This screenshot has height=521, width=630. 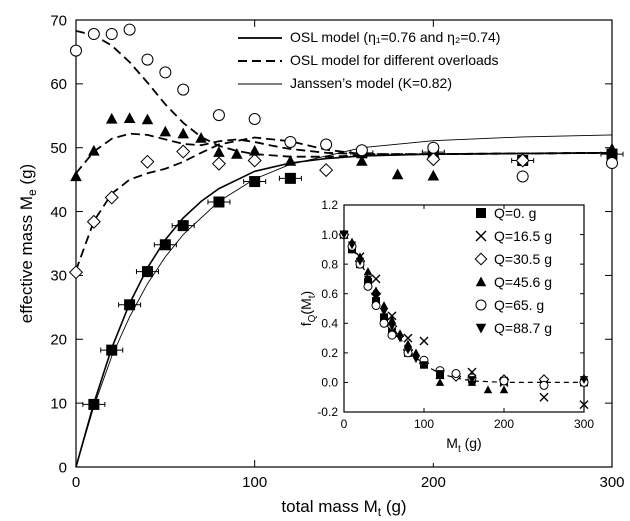 What do you see at coordinates (343, 508) in the screenshot?
I see `main-x-axis-title: total mass Mt (g)` at bounding box center [343, 508].